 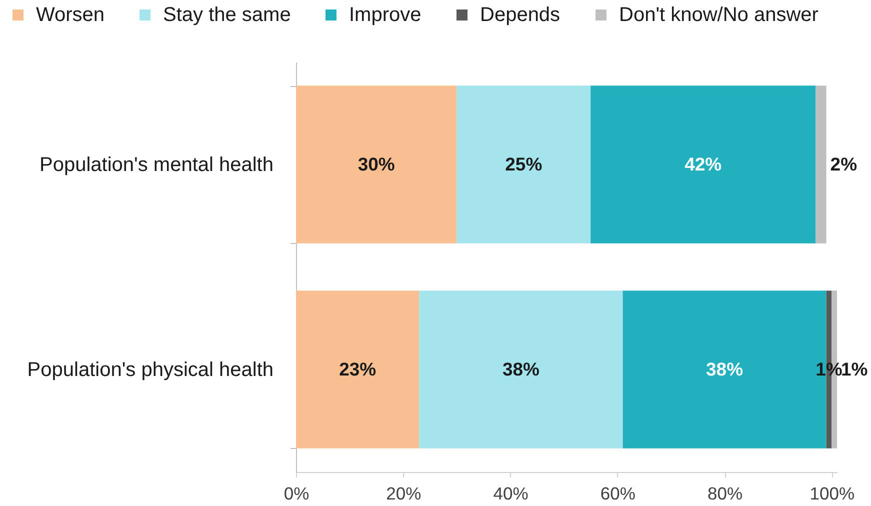 I want to click on legend-label: Worsen, so click(x=70, y=15).